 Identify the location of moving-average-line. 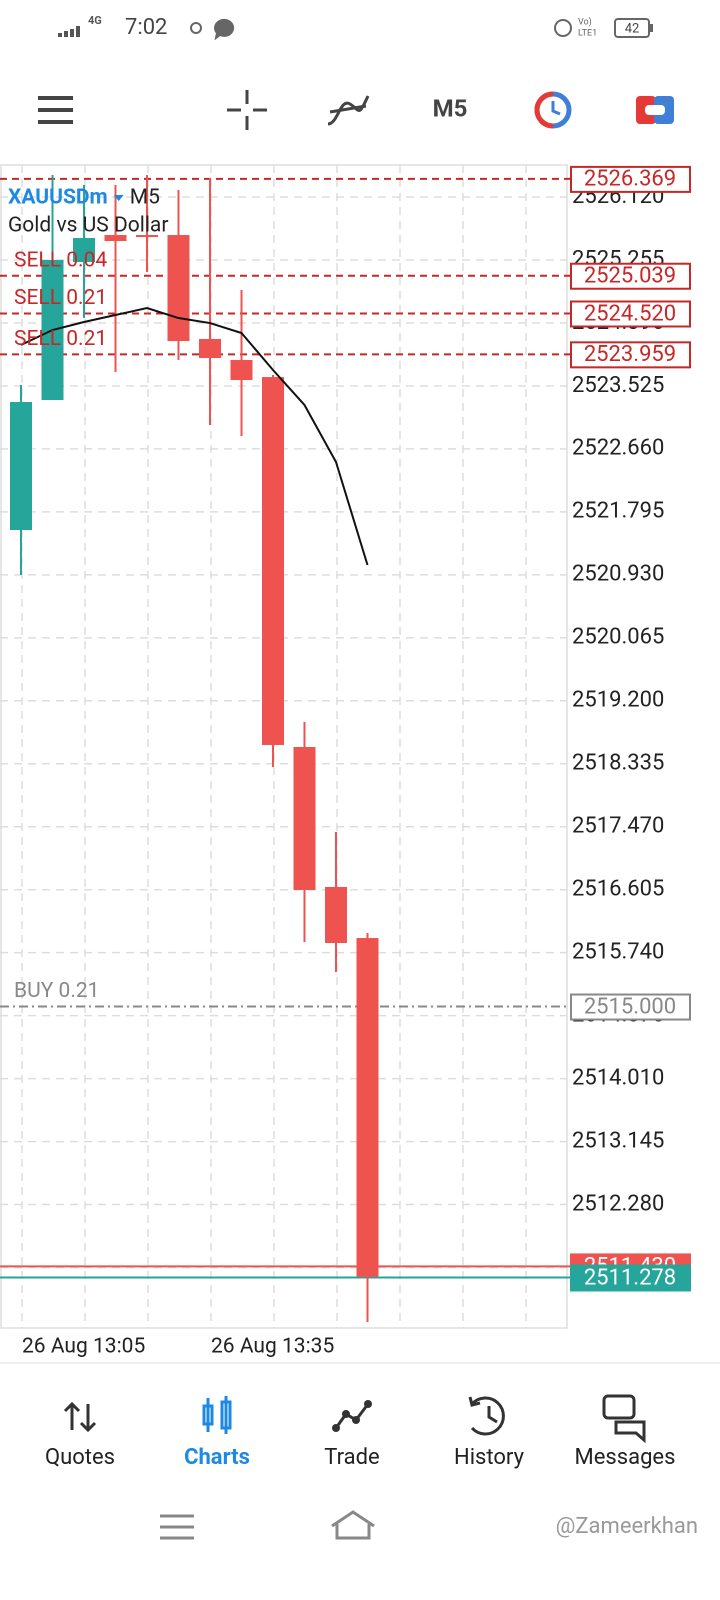
(194, 436).